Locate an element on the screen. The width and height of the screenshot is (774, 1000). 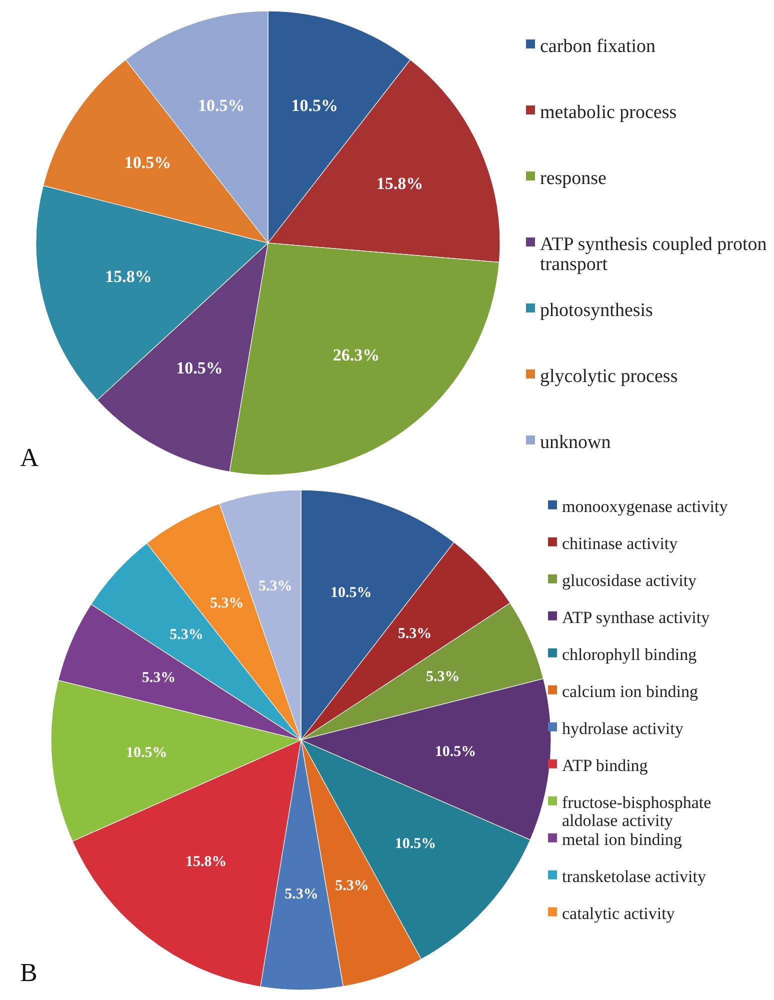
legend-label: ATP synthesis coupled proton transport is located at coordinates (654, 255).